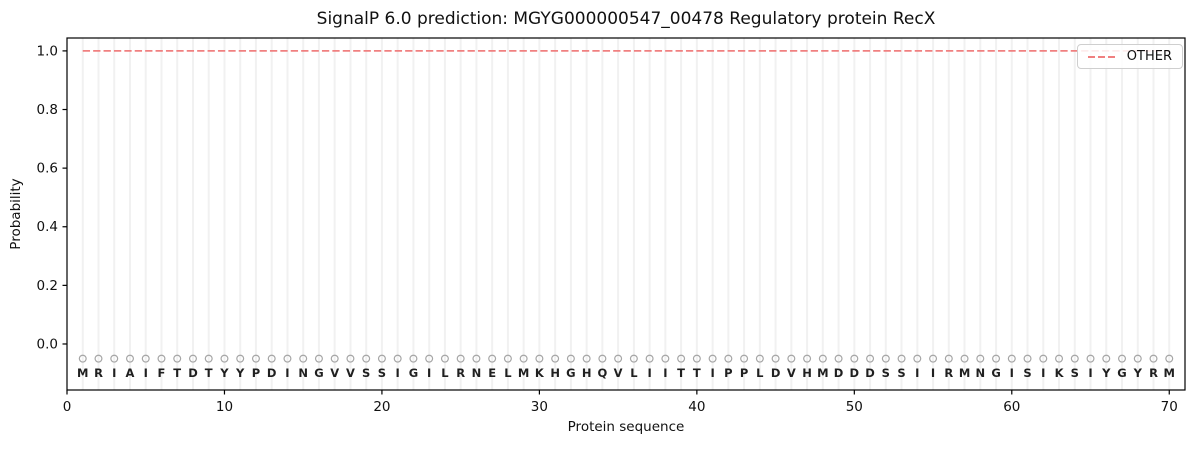 This screenshot has height=450, width=1200. I want to click on x-tick-label: 20, so click(381, 407).